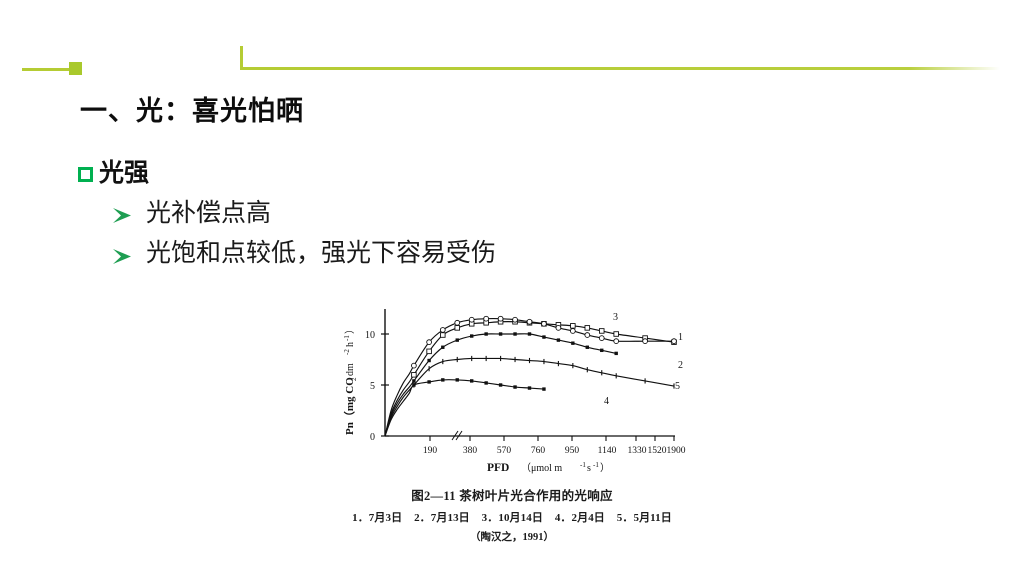  Describe the element at coordinates (525, 214) in the screenshot. I see `bullet-level2-1: 光补偿点高` at that location.